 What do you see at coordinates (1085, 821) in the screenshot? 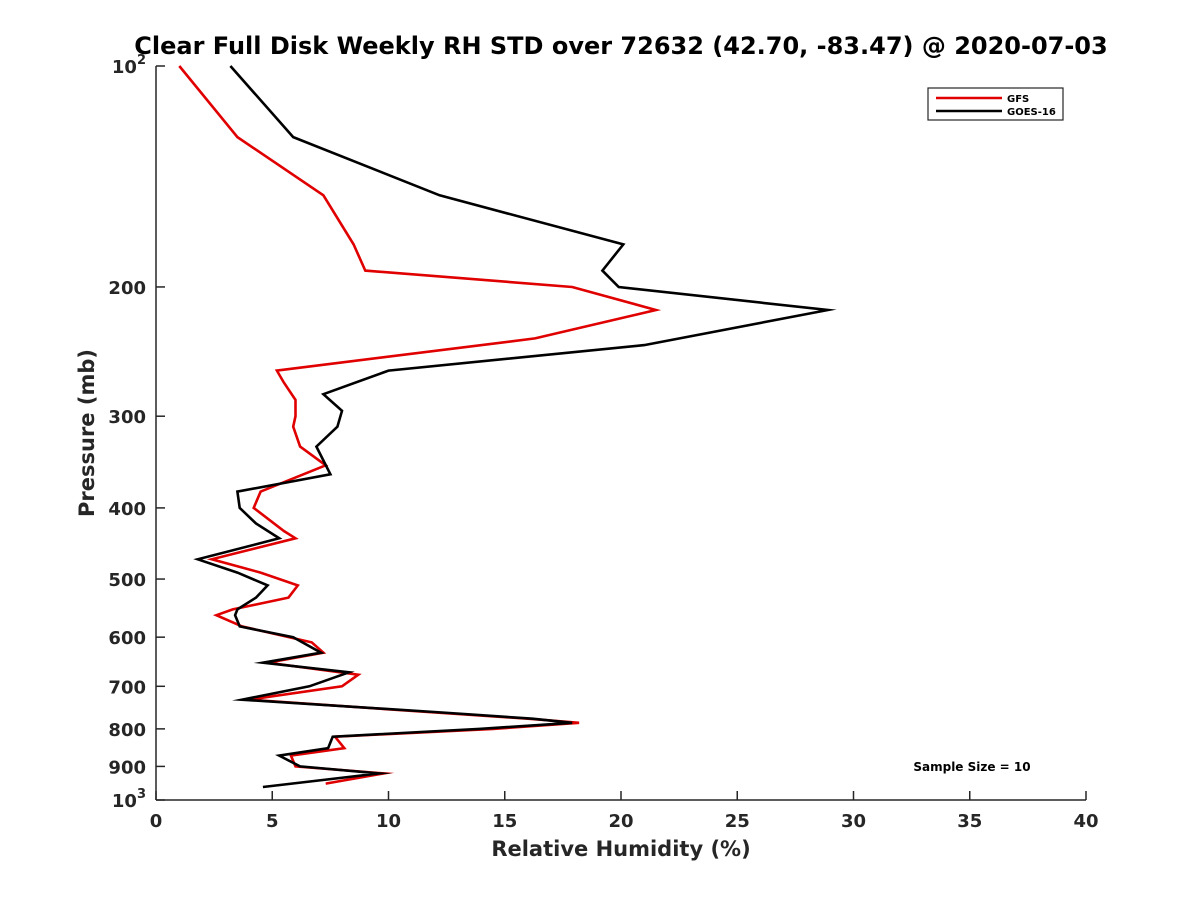
I see `x-tick-label: 40` at bounding box center [1085, 821].